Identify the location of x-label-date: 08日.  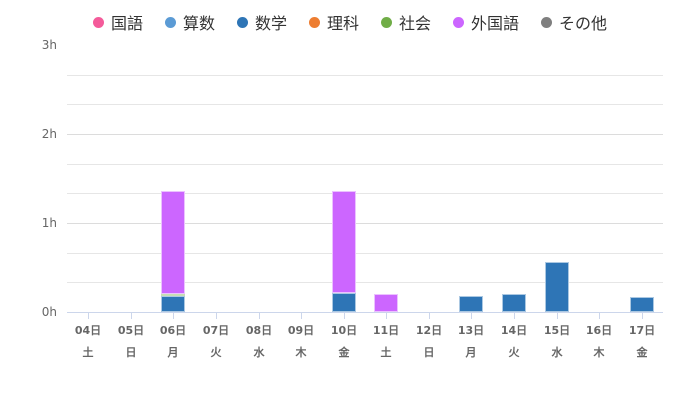
(259, 330).